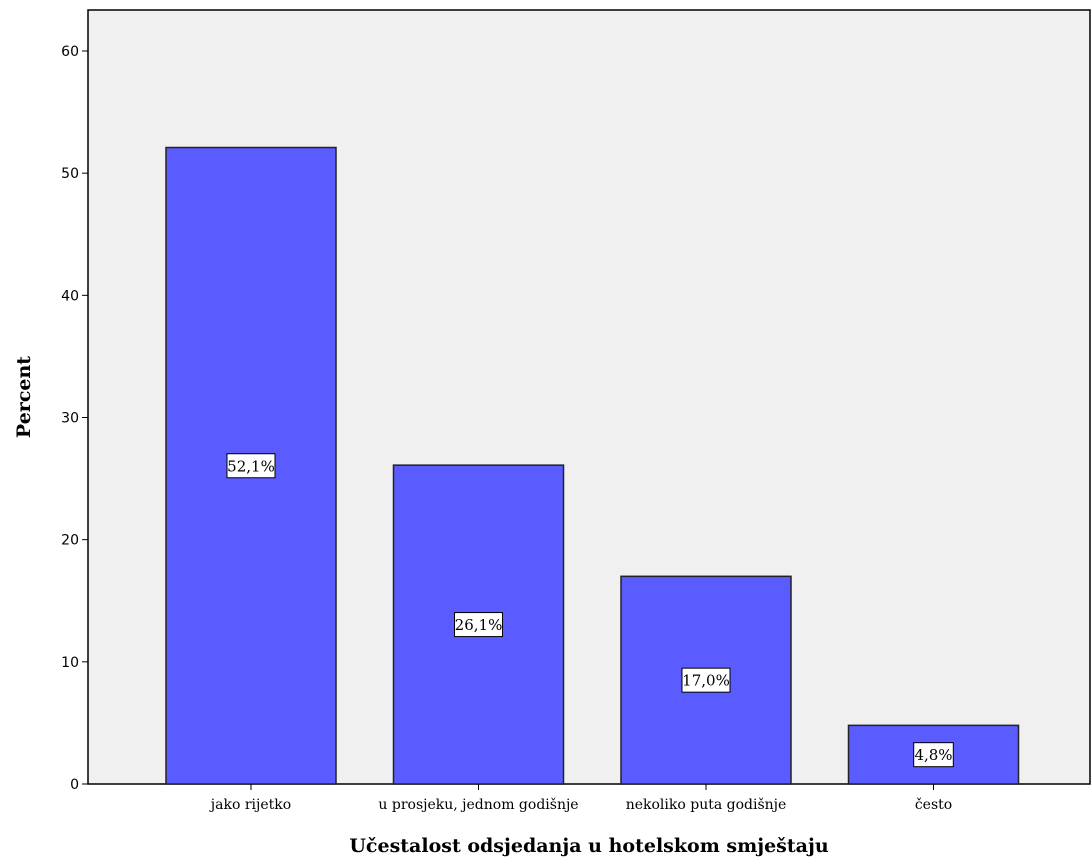 Image resolution: width=1091 pixels, height=860 pixels. Describe the element at coordinates (251, 466) in the screenshot. I see `data-label: 52,1%` at that location.